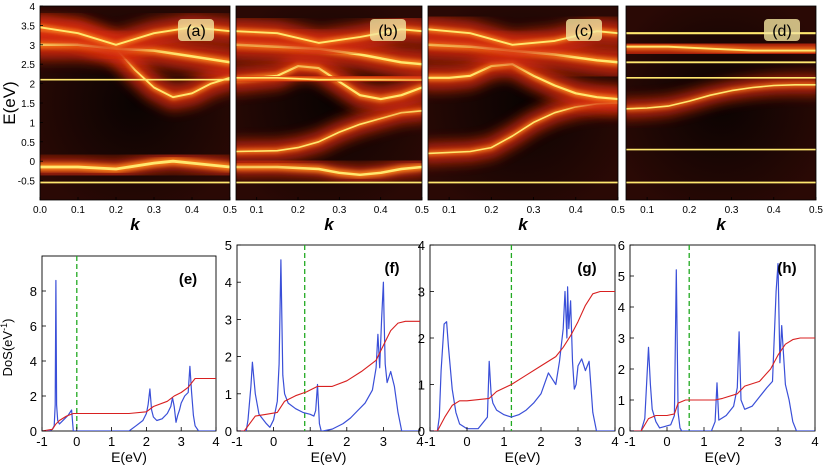 The height and width of the screenshot is (471, 830). I want to click on y-tick-label: 0.5, so click(28, 143).